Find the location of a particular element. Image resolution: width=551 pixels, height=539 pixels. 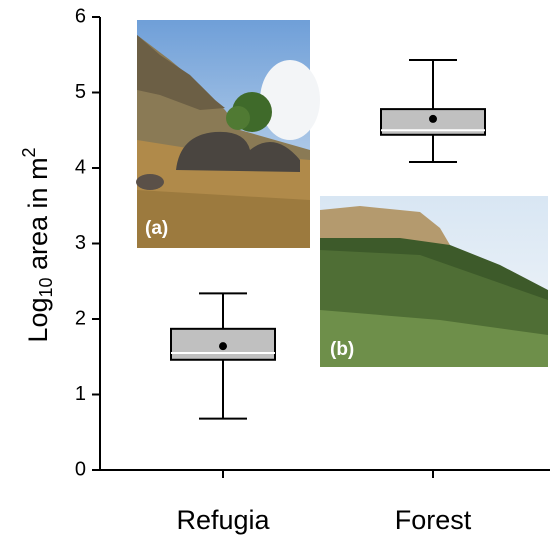

y-tick-label: 3 is located at coordinates (80, 243).